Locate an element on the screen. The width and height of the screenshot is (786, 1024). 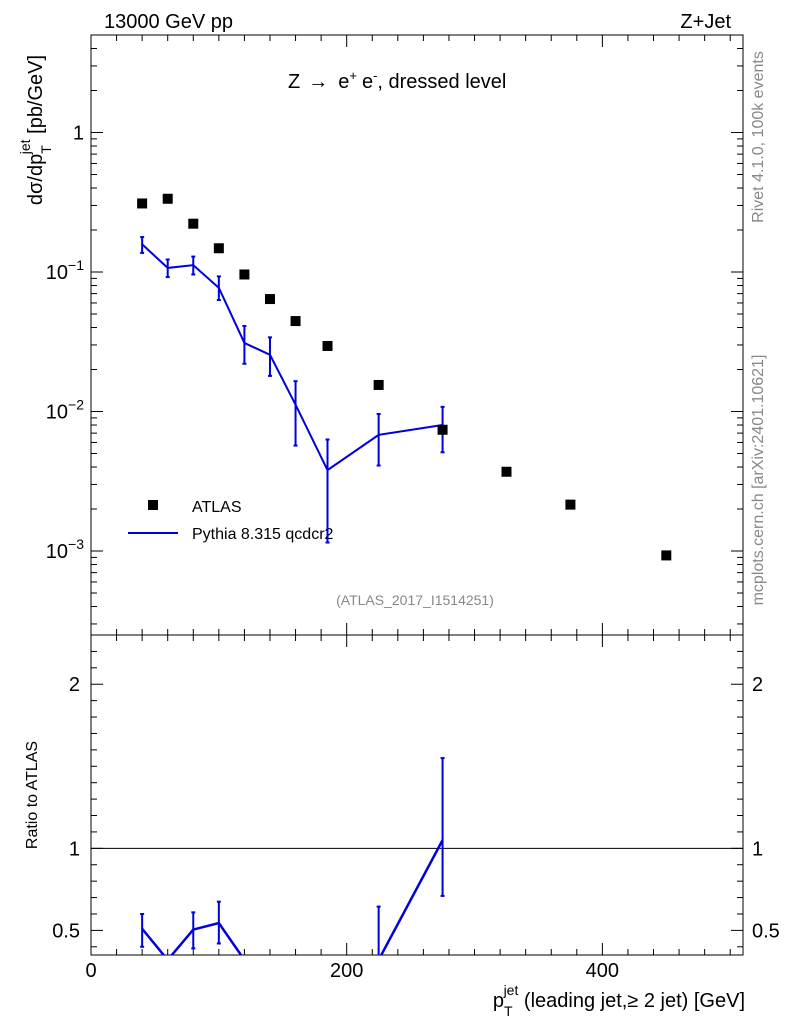
x-tick-label: 0 is located at coordinates (90, 971).